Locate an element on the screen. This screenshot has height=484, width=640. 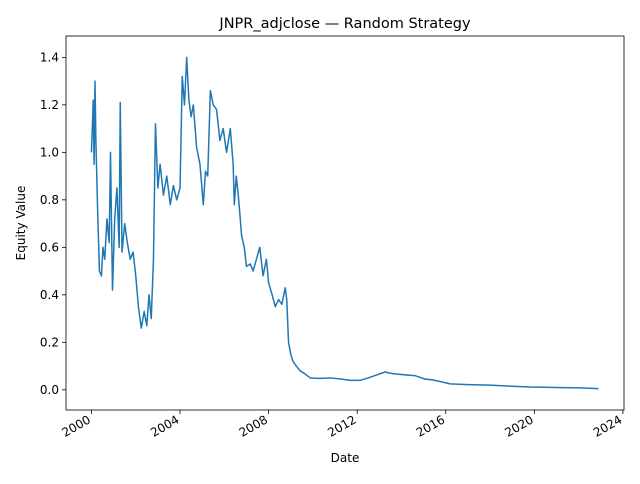
y-tick-label: 0.6 is located at coordinates (49, 247).